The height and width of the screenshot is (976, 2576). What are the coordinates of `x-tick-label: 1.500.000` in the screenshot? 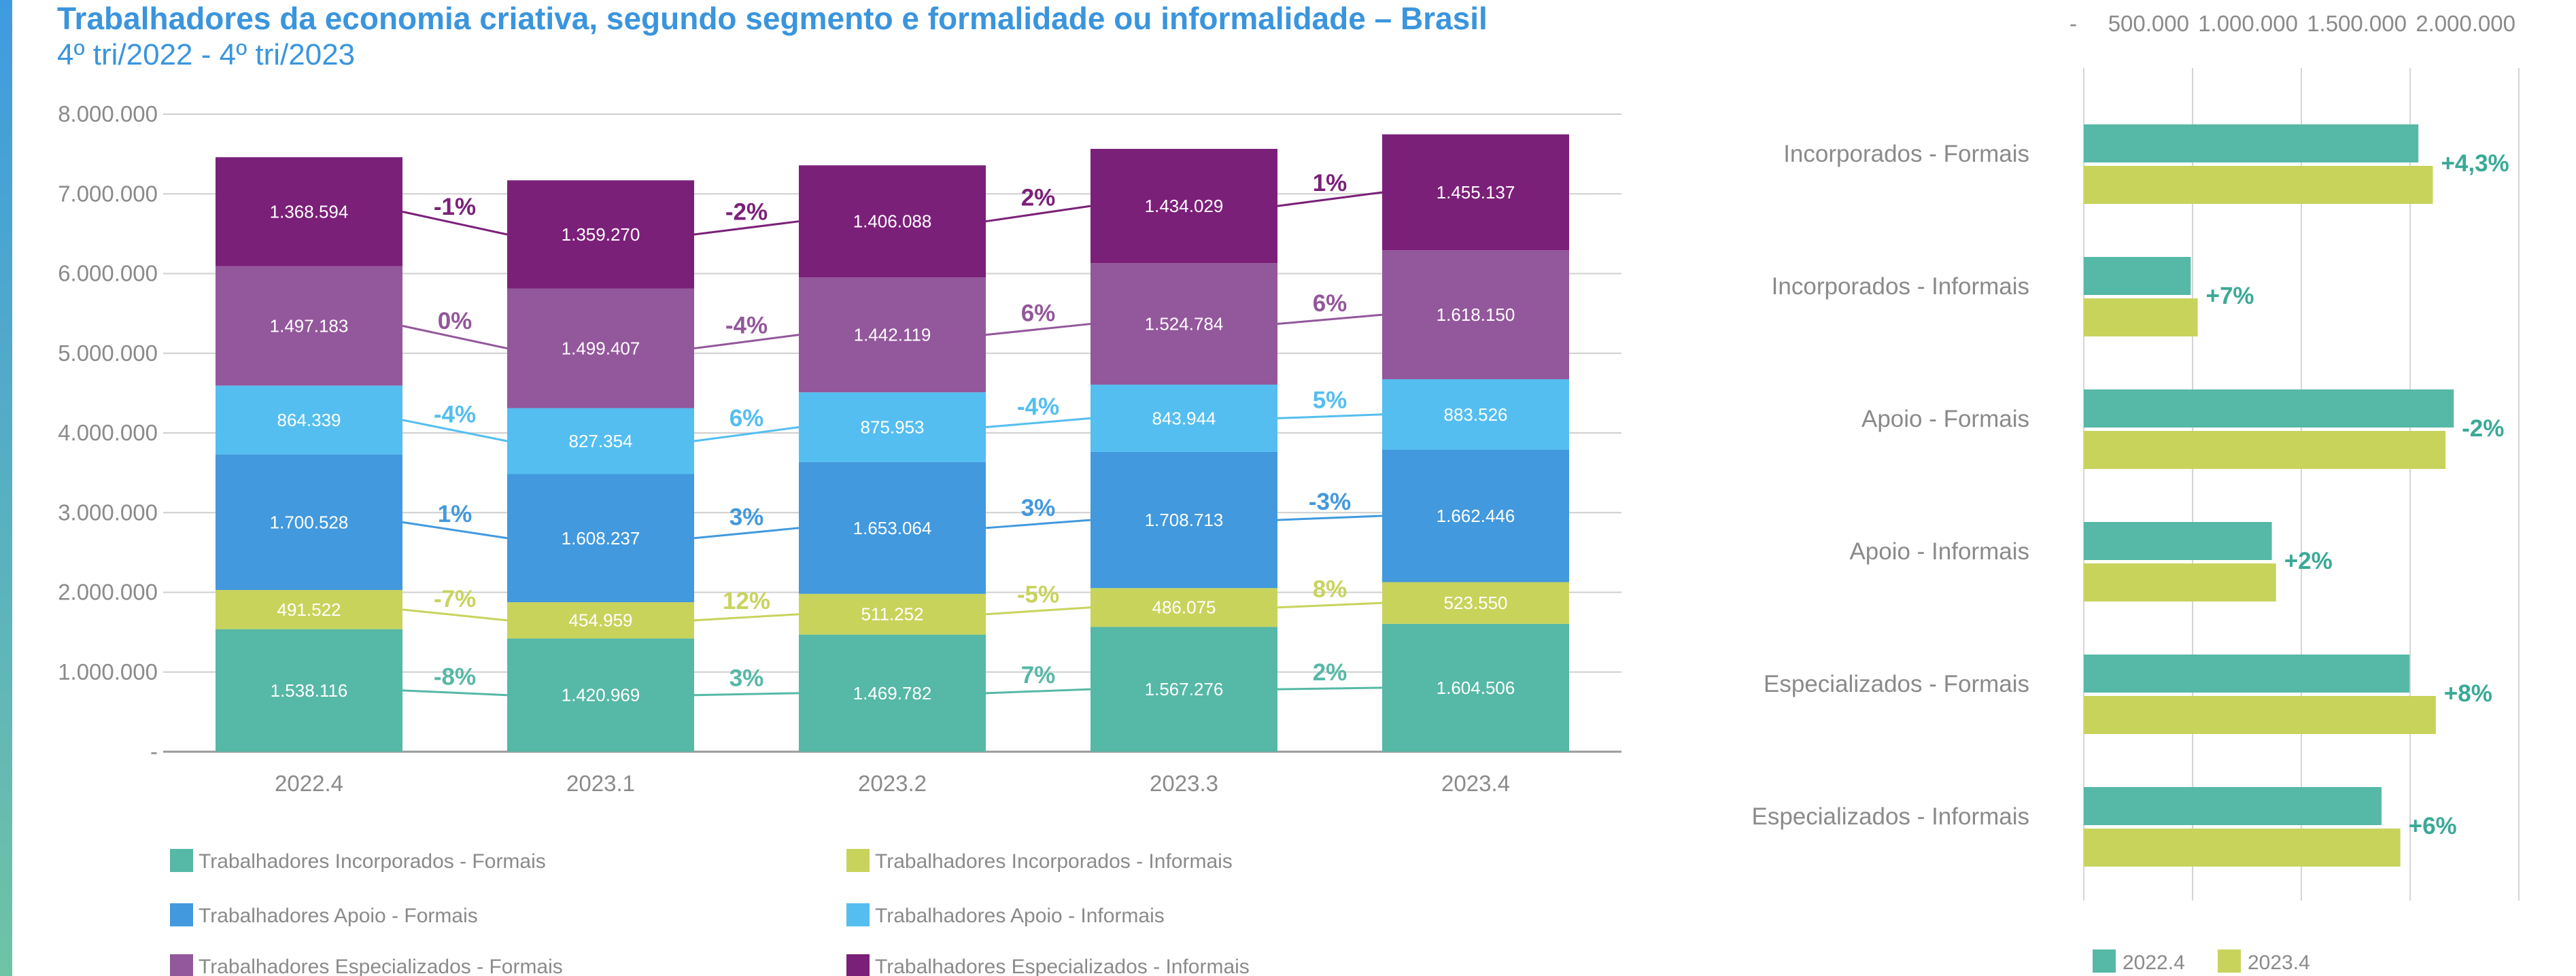 It's located at (2357, 23).